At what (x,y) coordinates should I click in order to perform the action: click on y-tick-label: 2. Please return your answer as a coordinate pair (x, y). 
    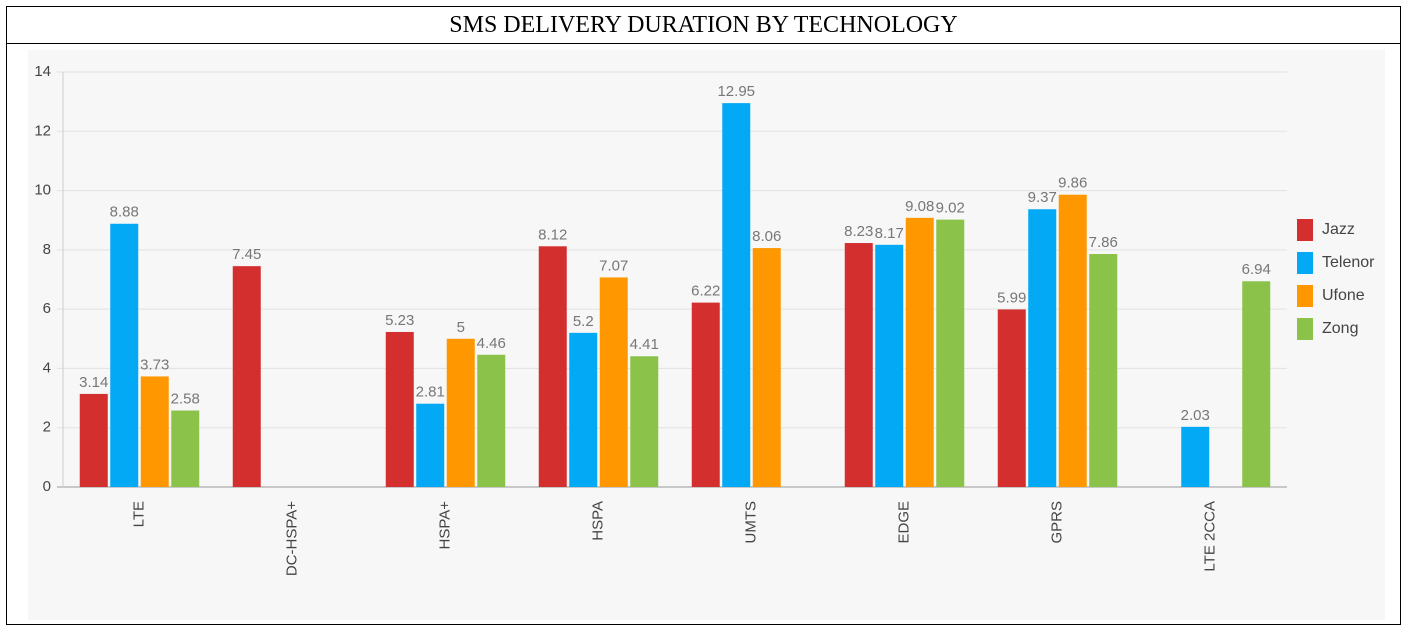
    Looking at the image, I should click on (47, 427).